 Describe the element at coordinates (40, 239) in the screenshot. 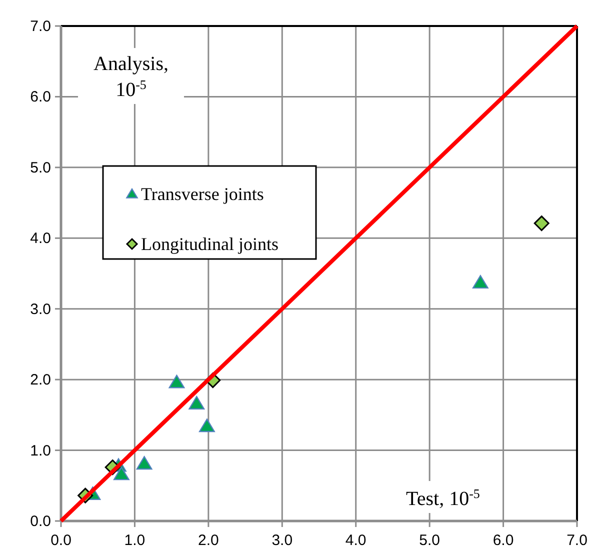

I see `y-tick-label: 4.0` at that location.